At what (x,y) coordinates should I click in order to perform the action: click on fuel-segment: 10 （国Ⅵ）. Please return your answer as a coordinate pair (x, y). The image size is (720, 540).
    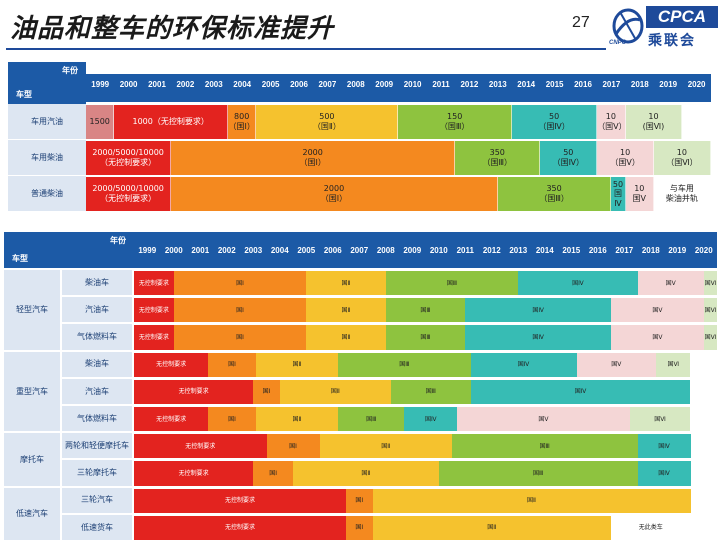
    Looking at the image, I should click on (682, 158).